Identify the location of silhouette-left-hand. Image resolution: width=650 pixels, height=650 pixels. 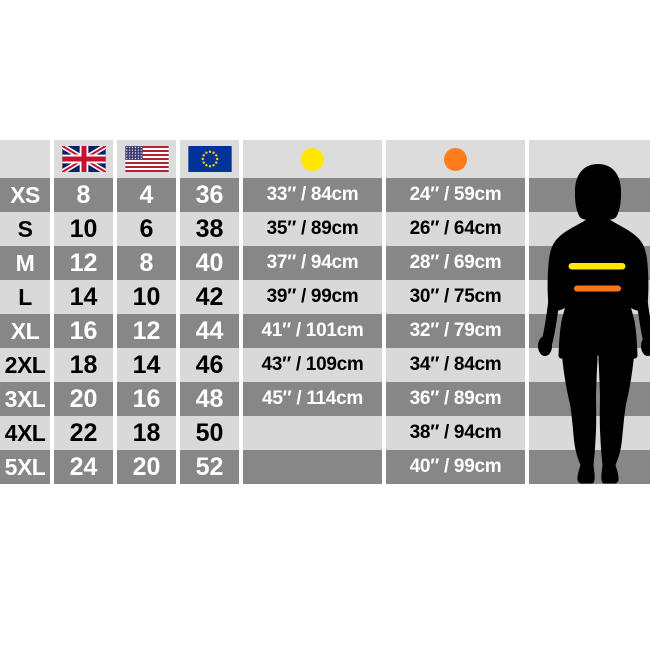
(545, 346).